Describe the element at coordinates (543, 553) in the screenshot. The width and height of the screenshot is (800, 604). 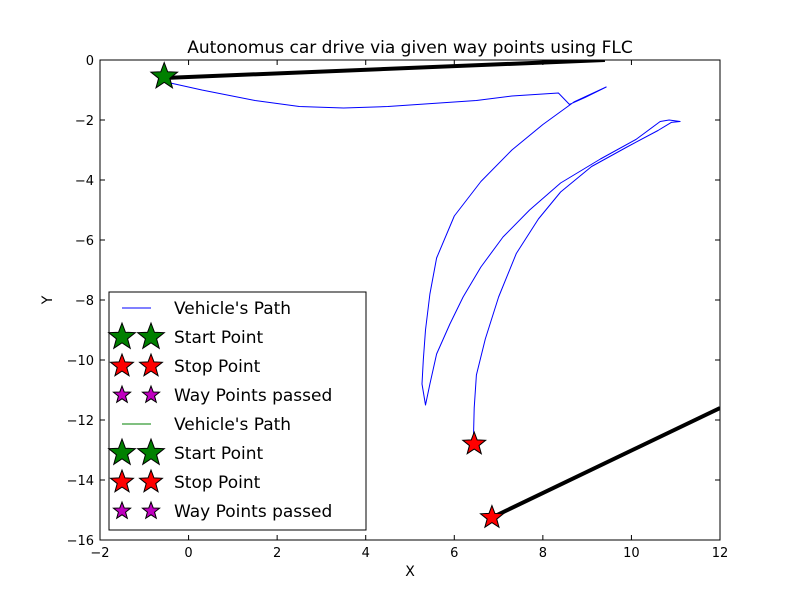
I see `x-tick-label: 8` at that location.